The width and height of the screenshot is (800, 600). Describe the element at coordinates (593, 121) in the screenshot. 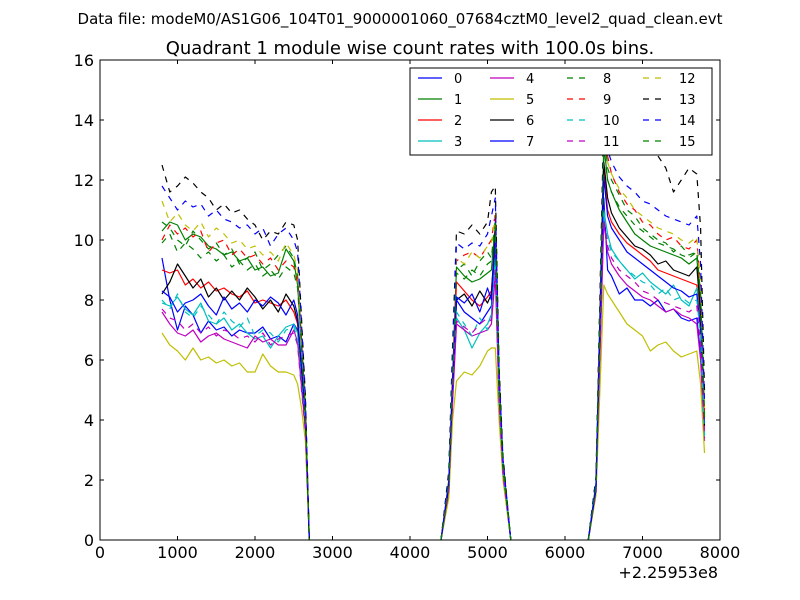

I see `legend-entry-10: 10` at that location.